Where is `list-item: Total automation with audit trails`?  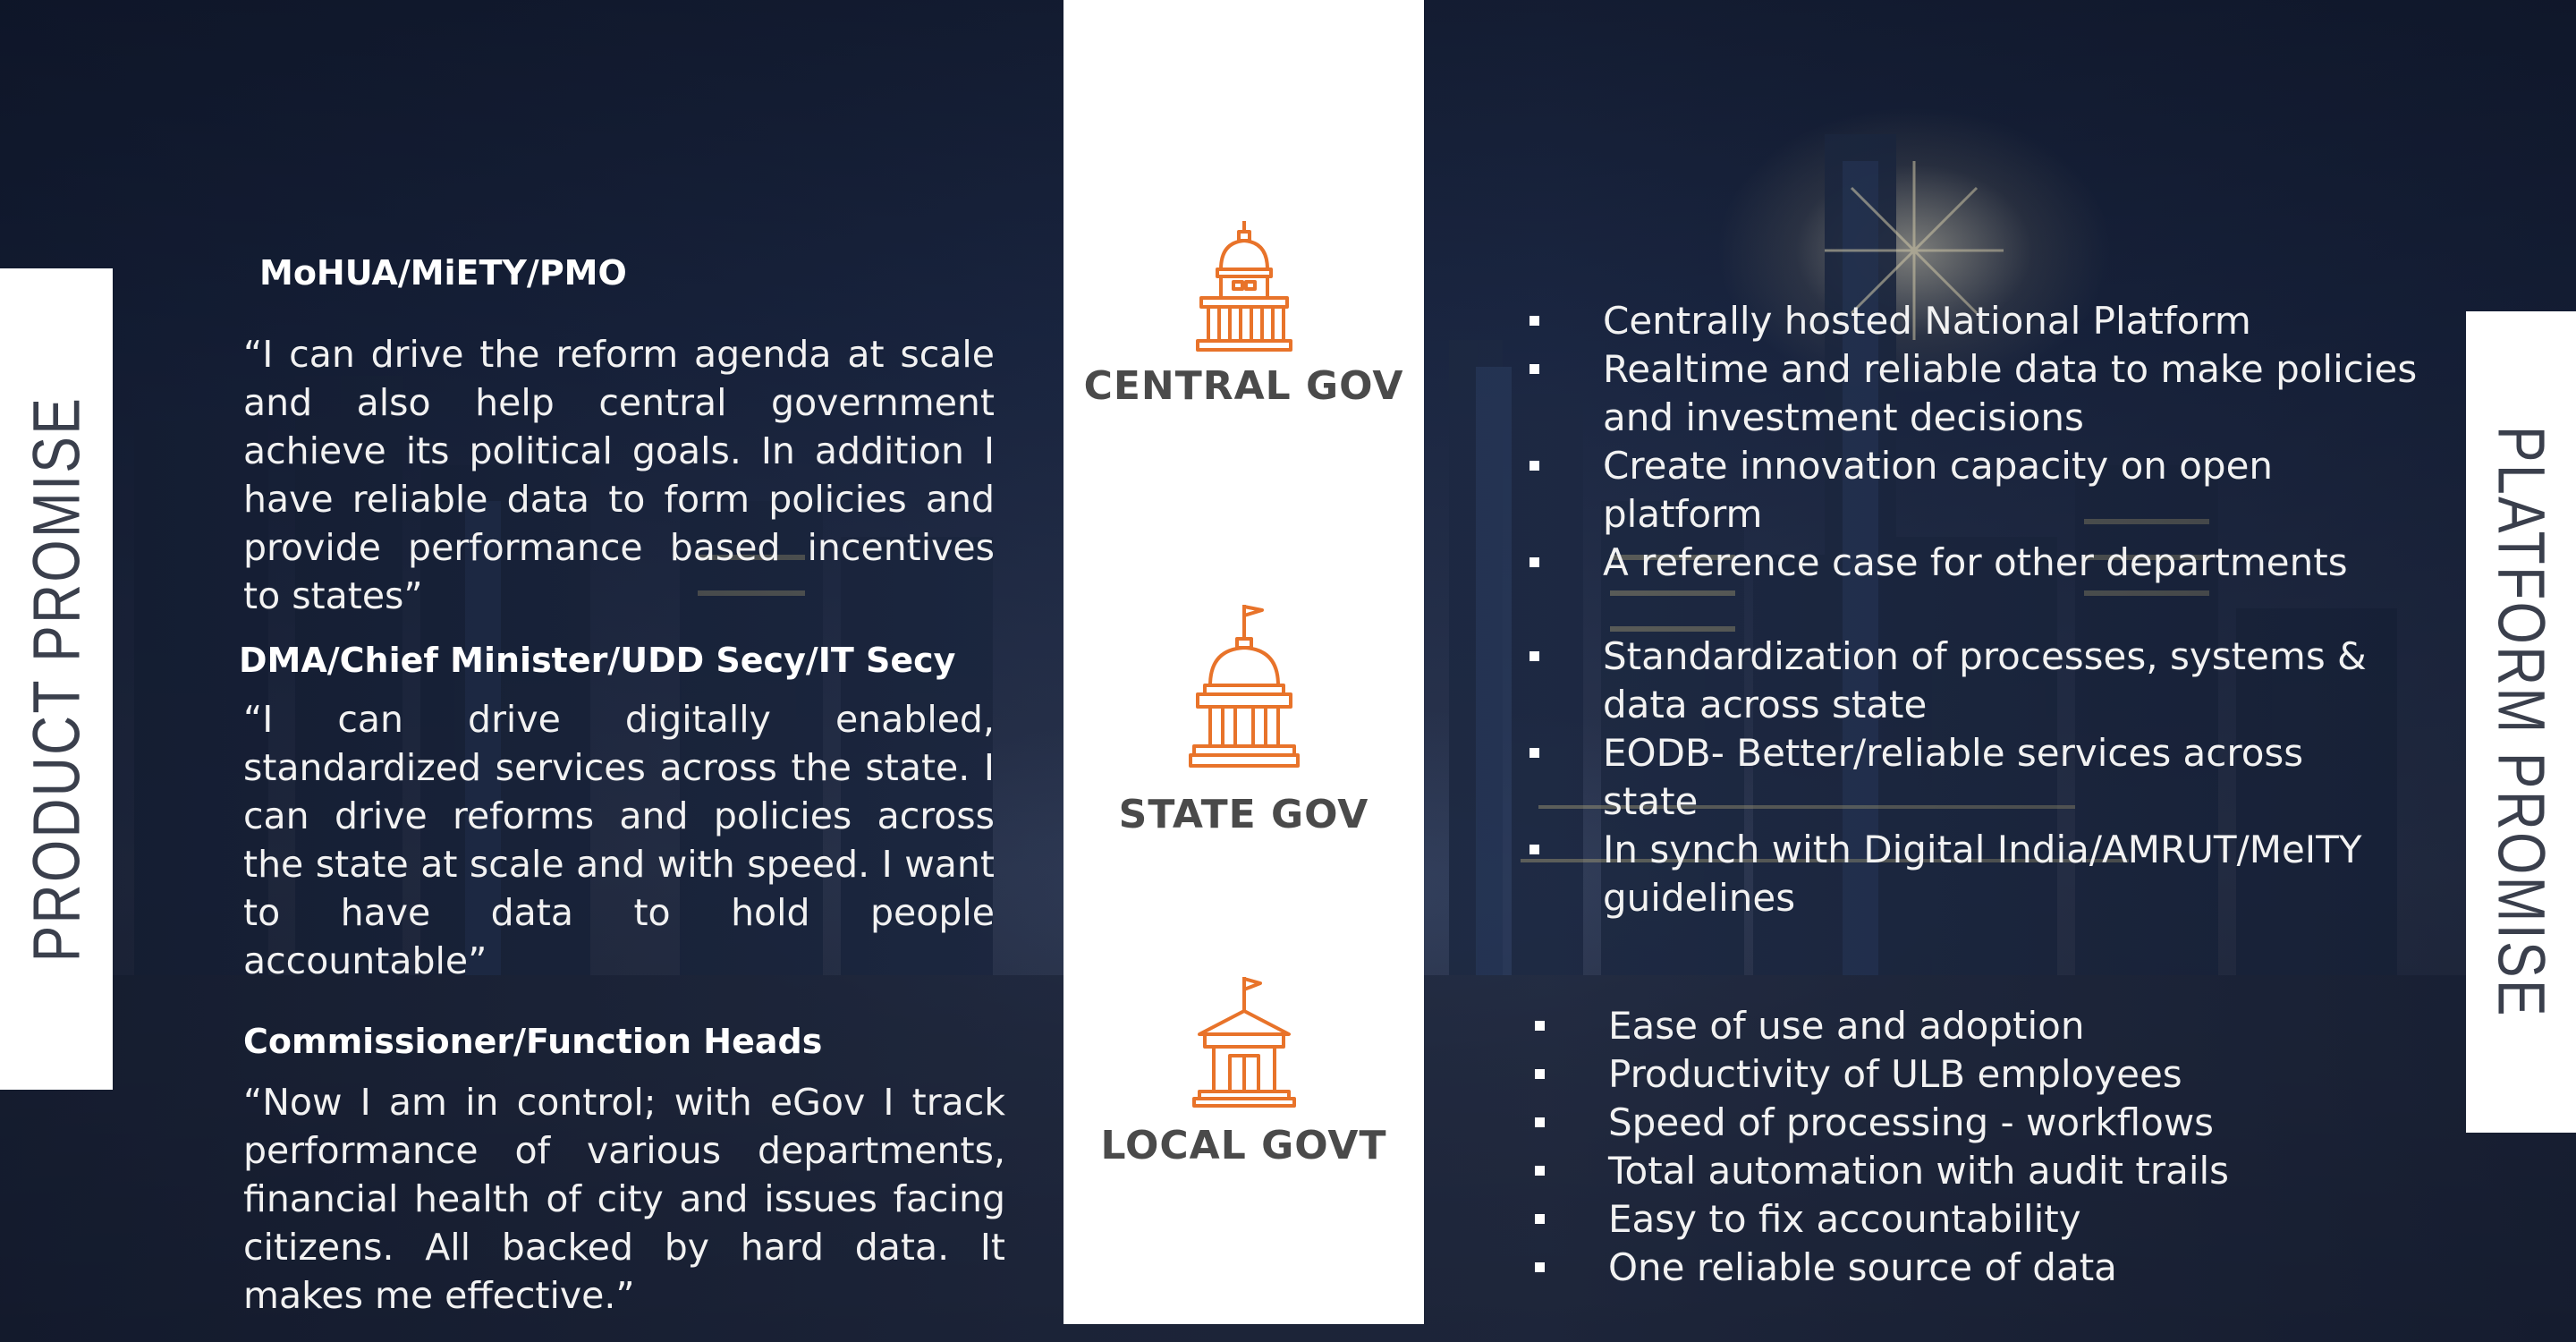
list-item: Total automation with audit trails is located at coordinates (1965, 1171).